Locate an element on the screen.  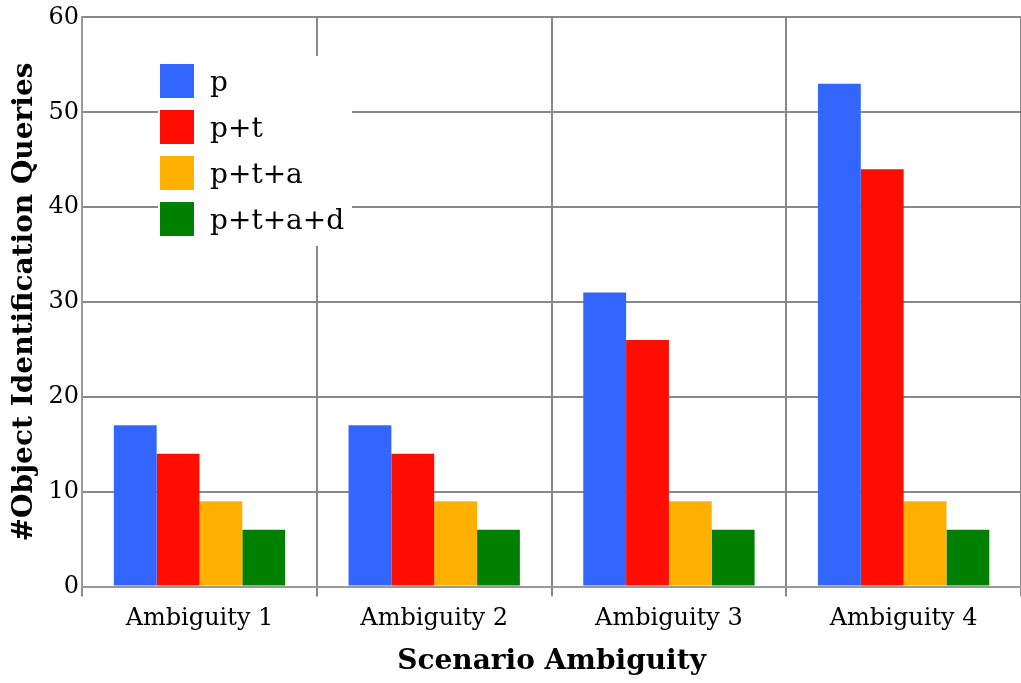
y-axis-title: #Object Identification Queries is located at coordinates (23, 302).